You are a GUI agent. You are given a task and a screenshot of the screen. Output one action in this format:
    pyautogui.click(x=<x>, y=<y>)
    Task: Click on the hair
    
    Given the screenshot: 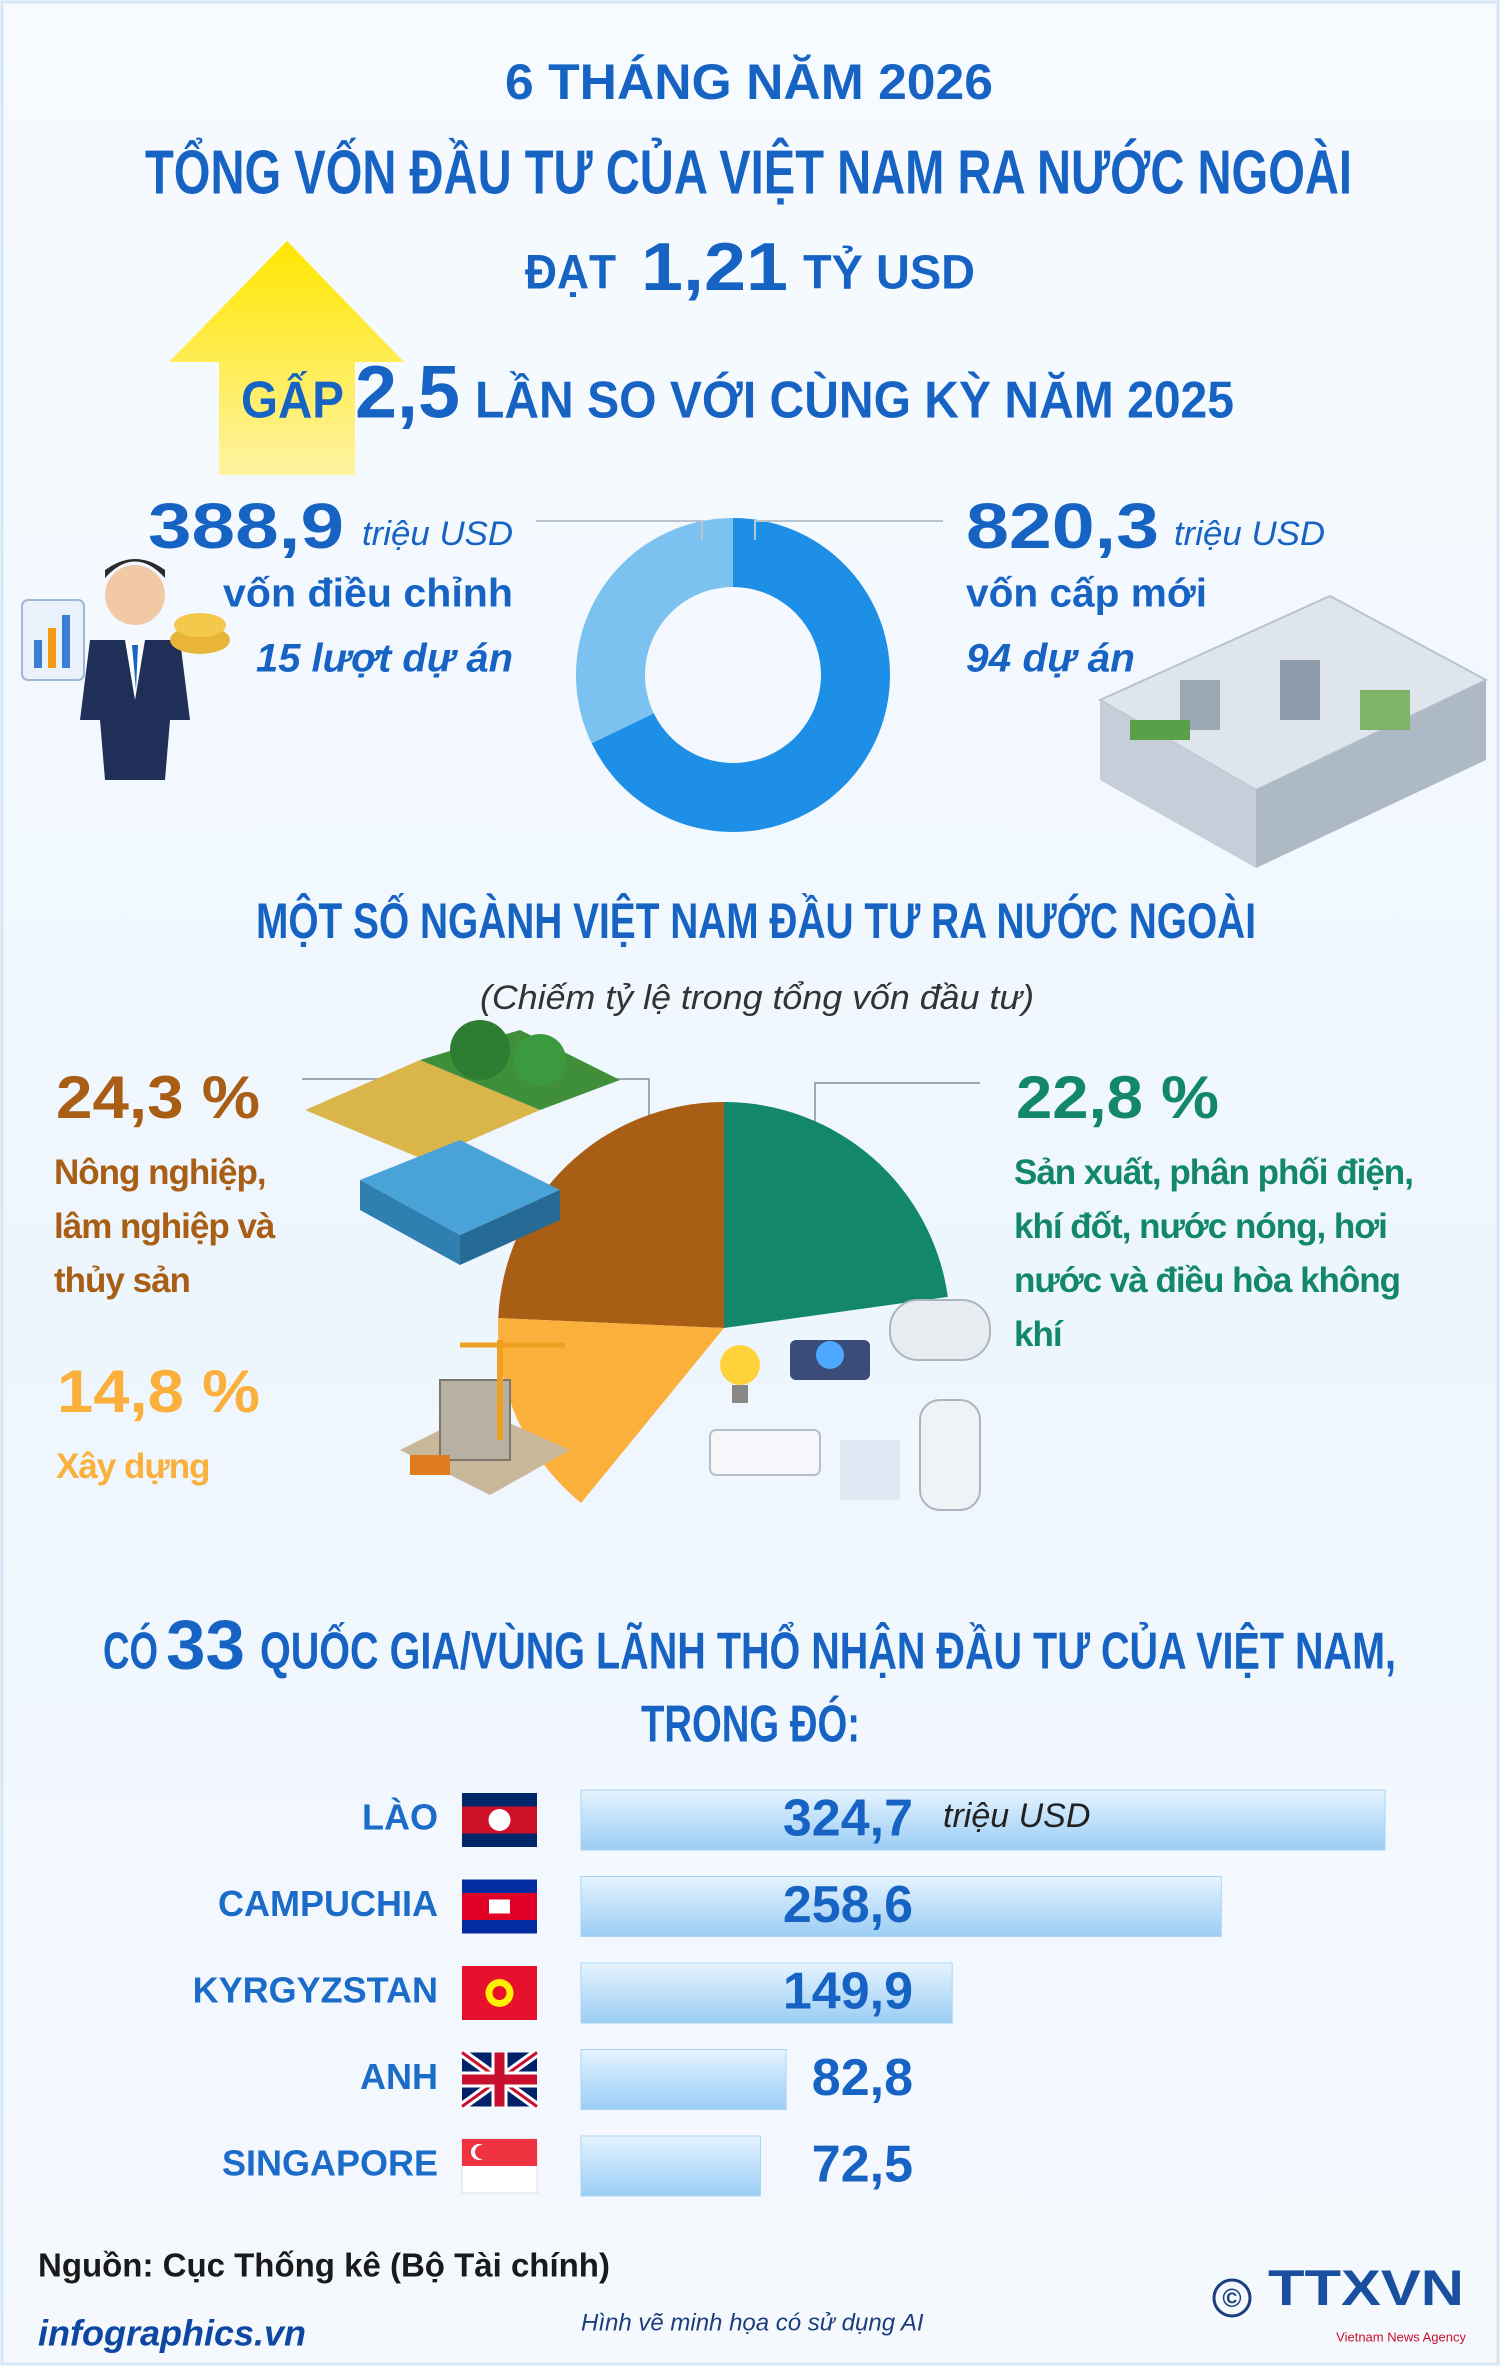 What is the action you would take?
    pyautogui.click(x=135, y=568)
    